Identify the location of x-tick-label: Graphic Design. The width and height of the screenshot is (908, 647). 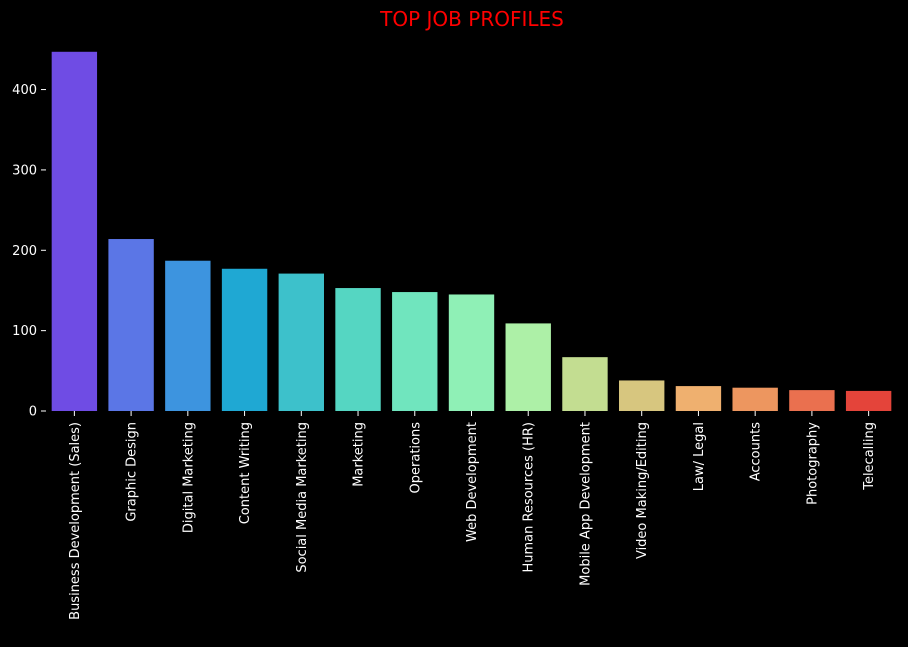
(132, 472).